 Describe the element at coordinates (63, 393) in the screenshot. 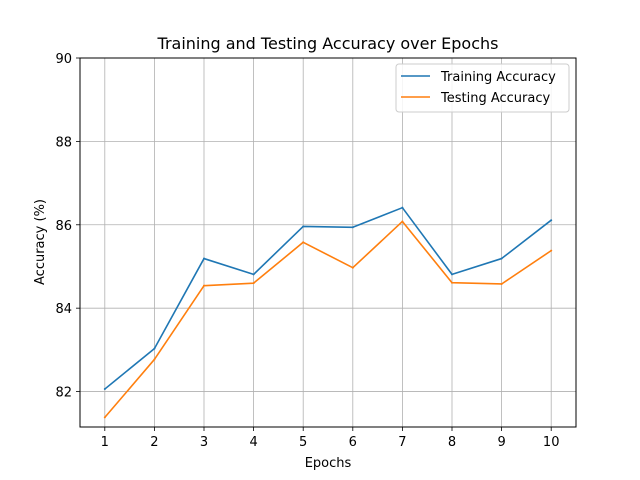

I see `y-tick-label: 82` at that location.